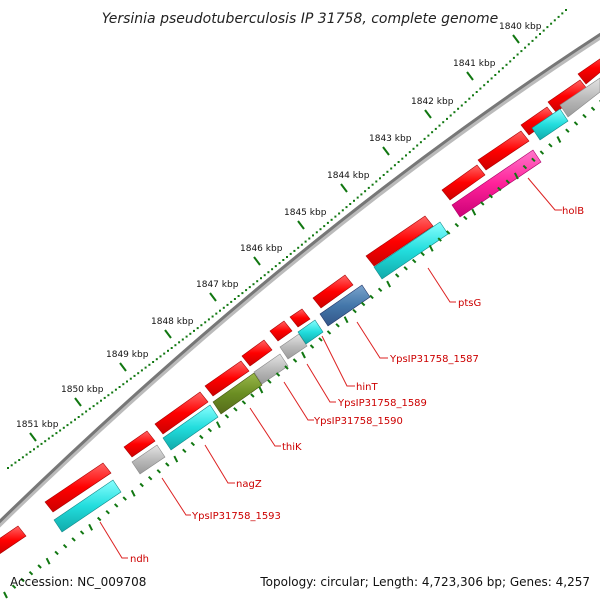  What do you see at coordinates (573, 211) in the screenshot?
I see `gene-label-holB: holB` at bounding box center [573, 211].